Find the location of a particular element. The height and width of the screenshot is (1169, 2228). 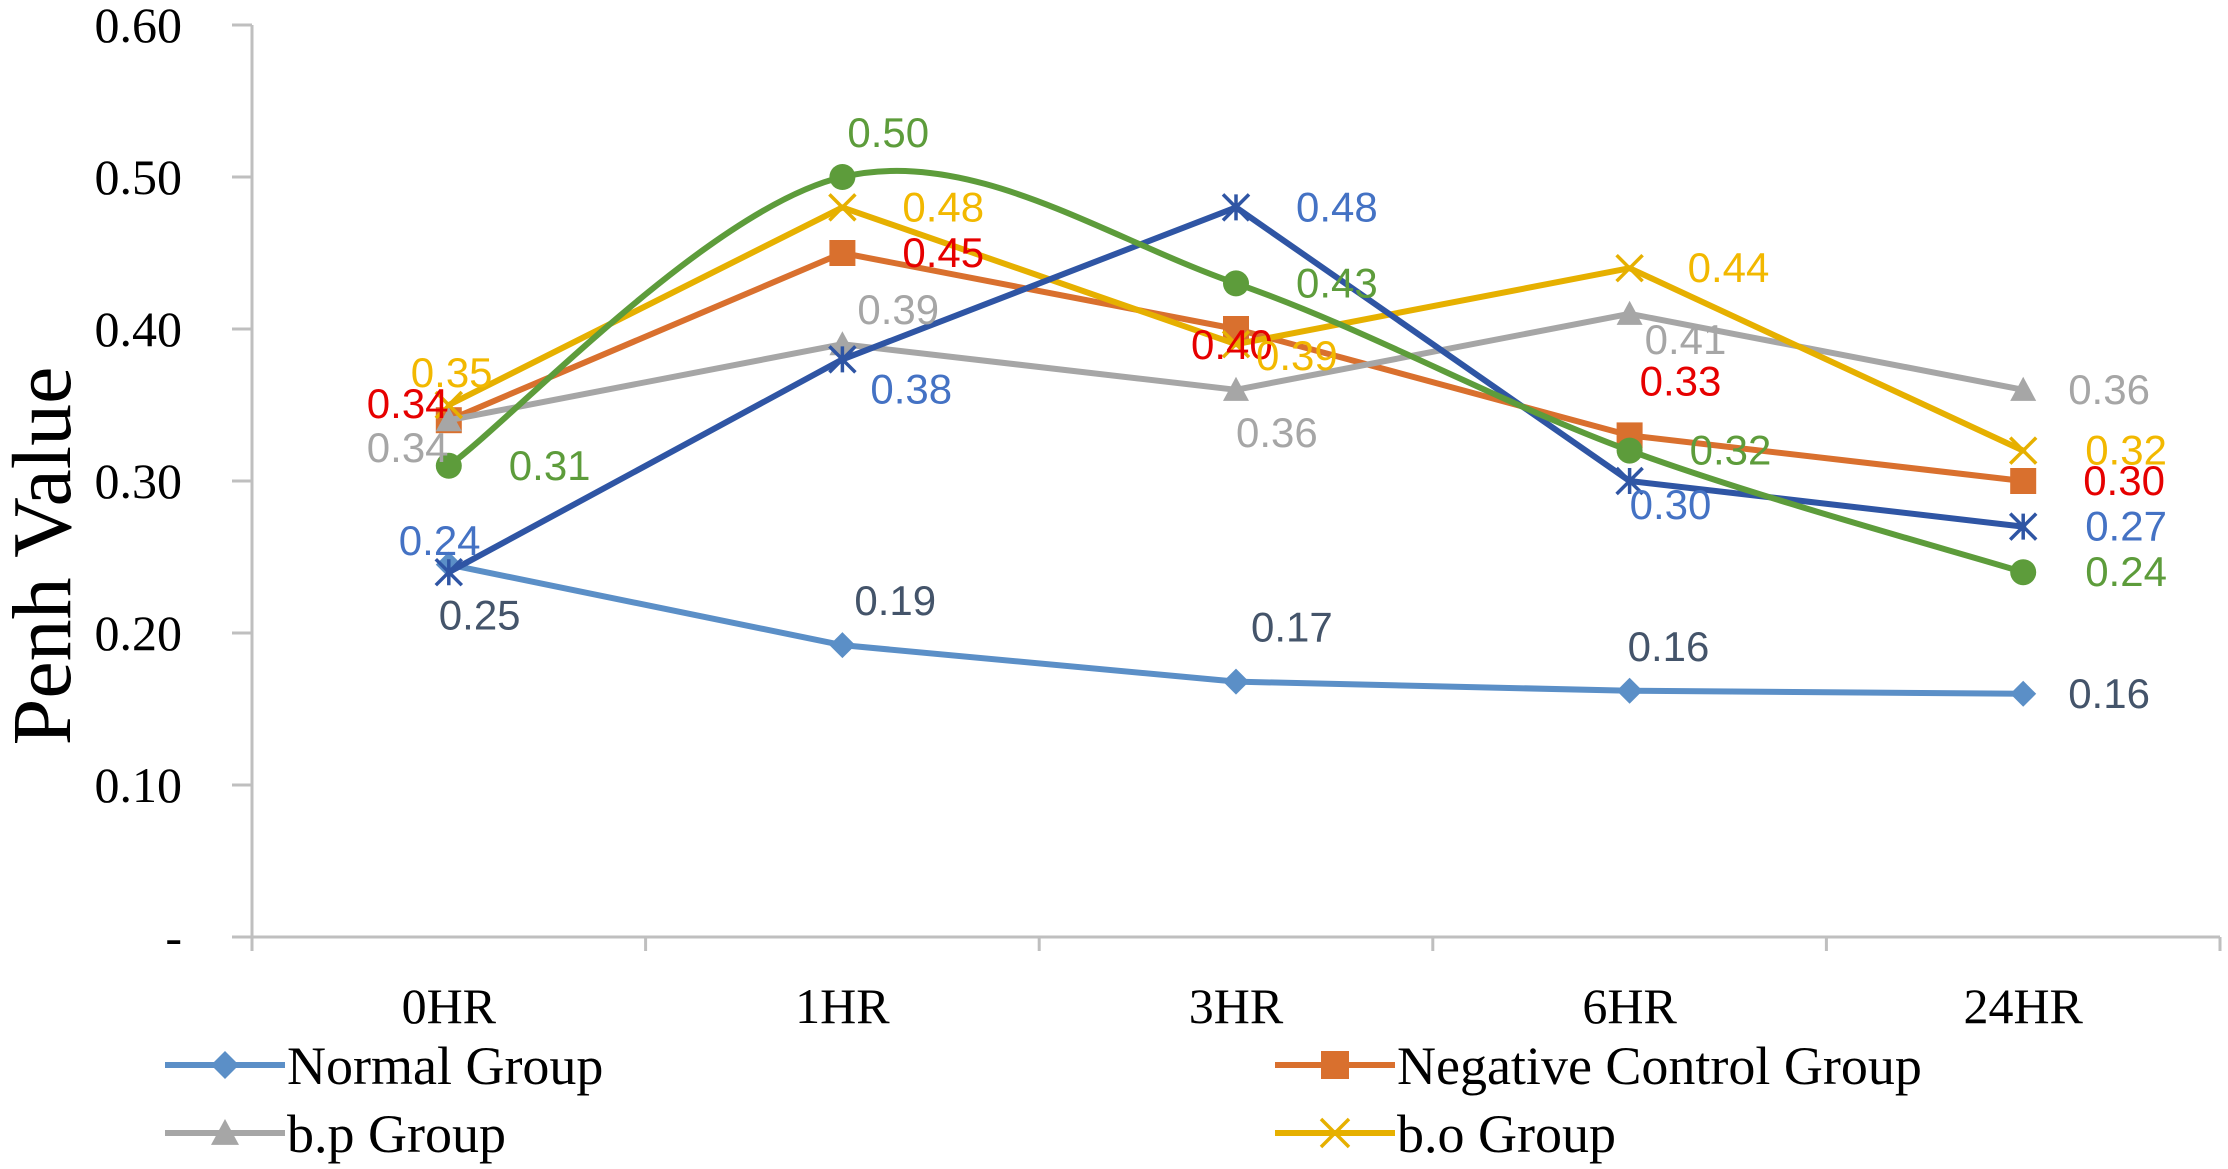

series-b-p-group is located at coordinates (1236, 366).